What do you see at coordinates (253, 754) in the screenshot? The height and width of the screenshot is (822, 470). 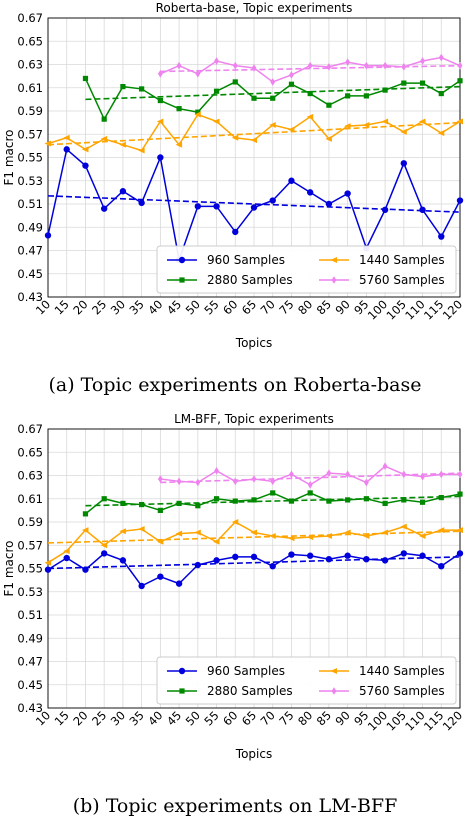 I see `x-axis-label: Topics` at bounding box center [253, 754].